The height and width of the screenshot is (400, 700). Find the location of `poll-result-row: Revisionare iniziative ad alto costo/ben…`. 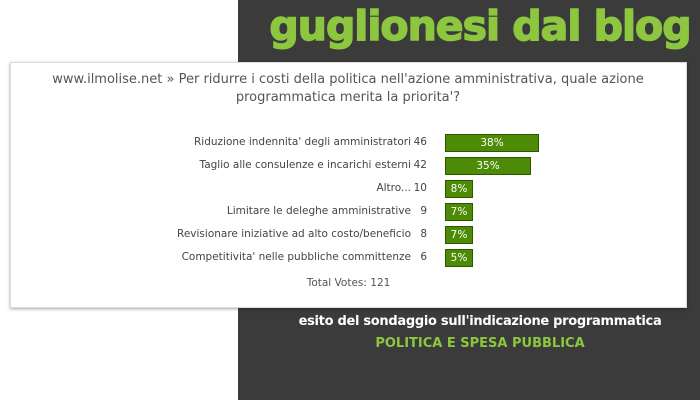

poll-result-row: Revisionare iniziative ad alto costo/ben… is located at coordinates (348, 236).